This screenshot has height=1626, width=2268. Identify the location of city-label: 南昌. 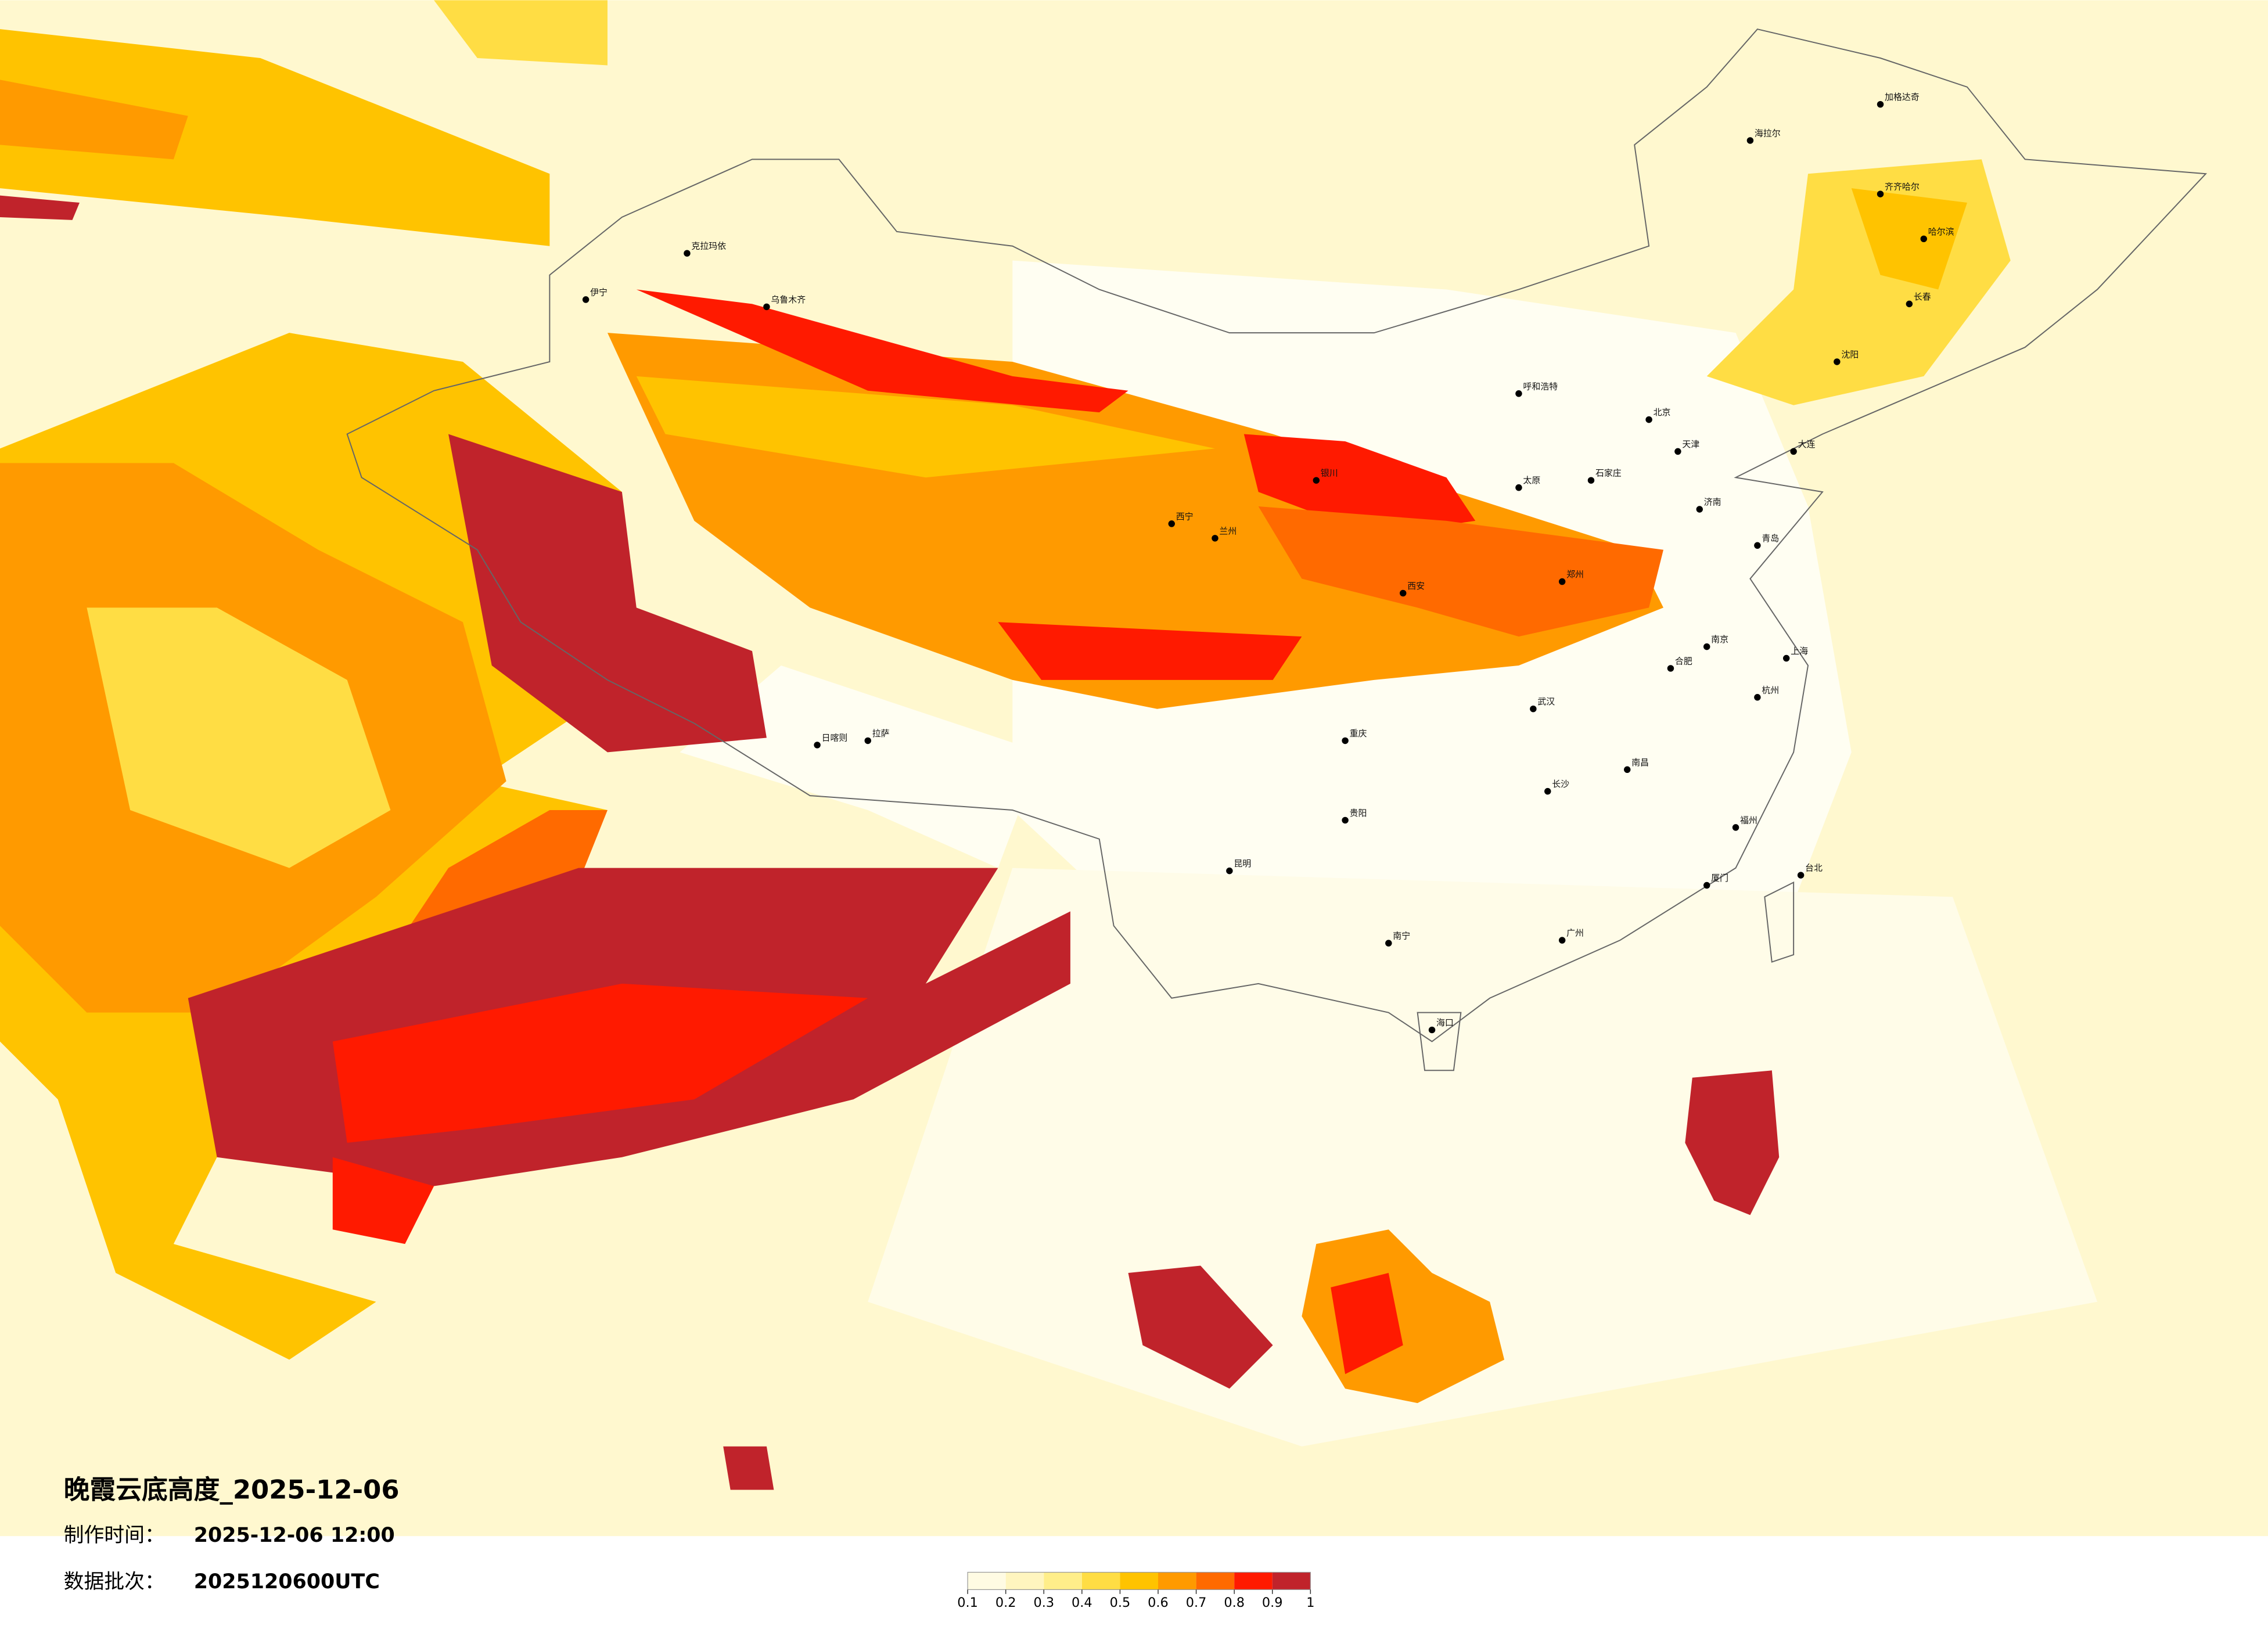
(1640, 762).